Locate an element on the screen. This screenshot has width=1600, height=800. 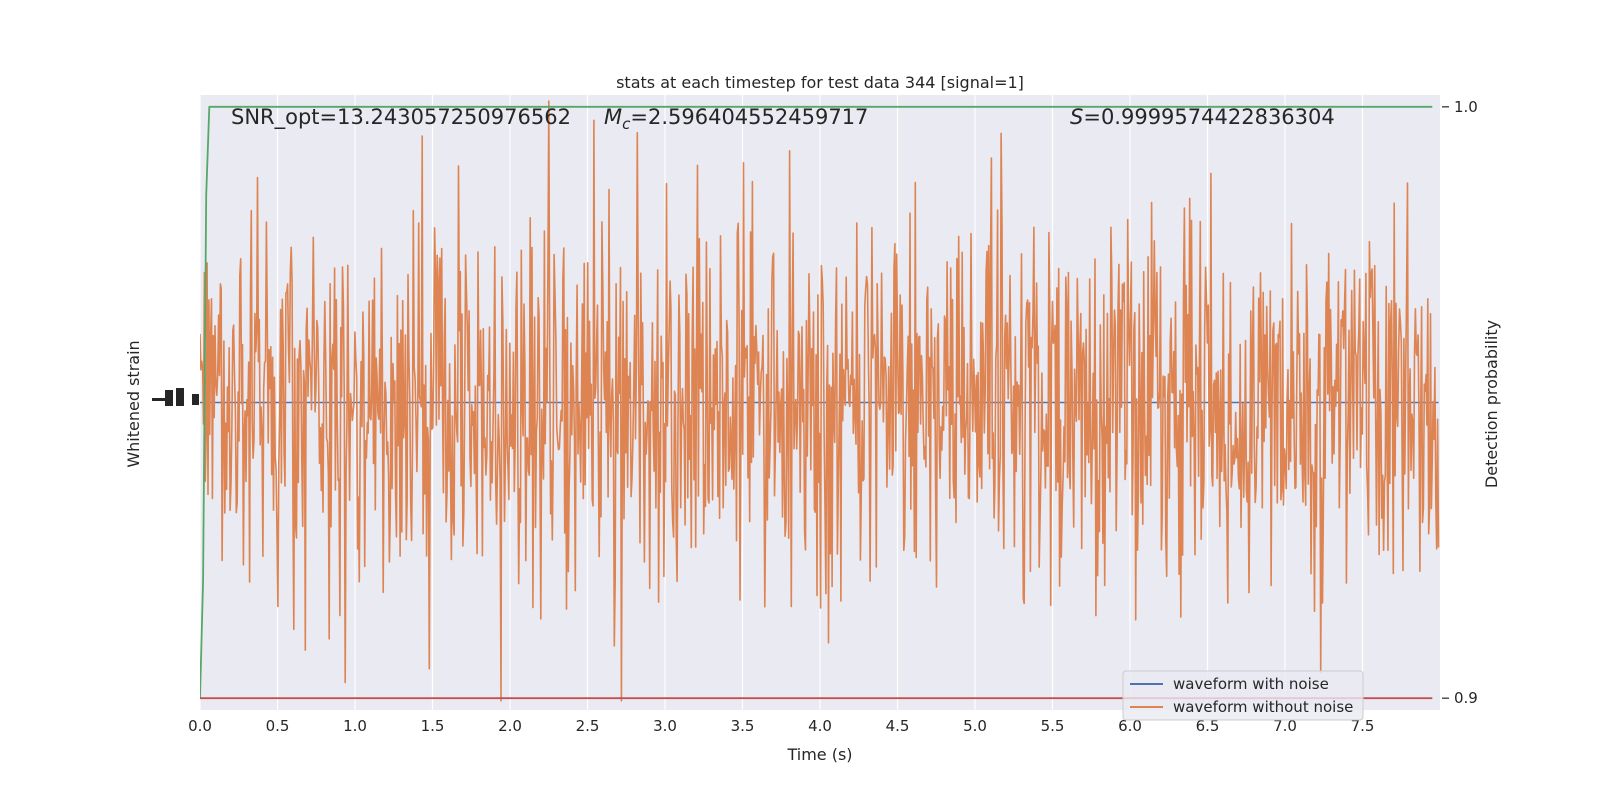
x-tick-label: 1.5 is located at coordinates (433, 726).